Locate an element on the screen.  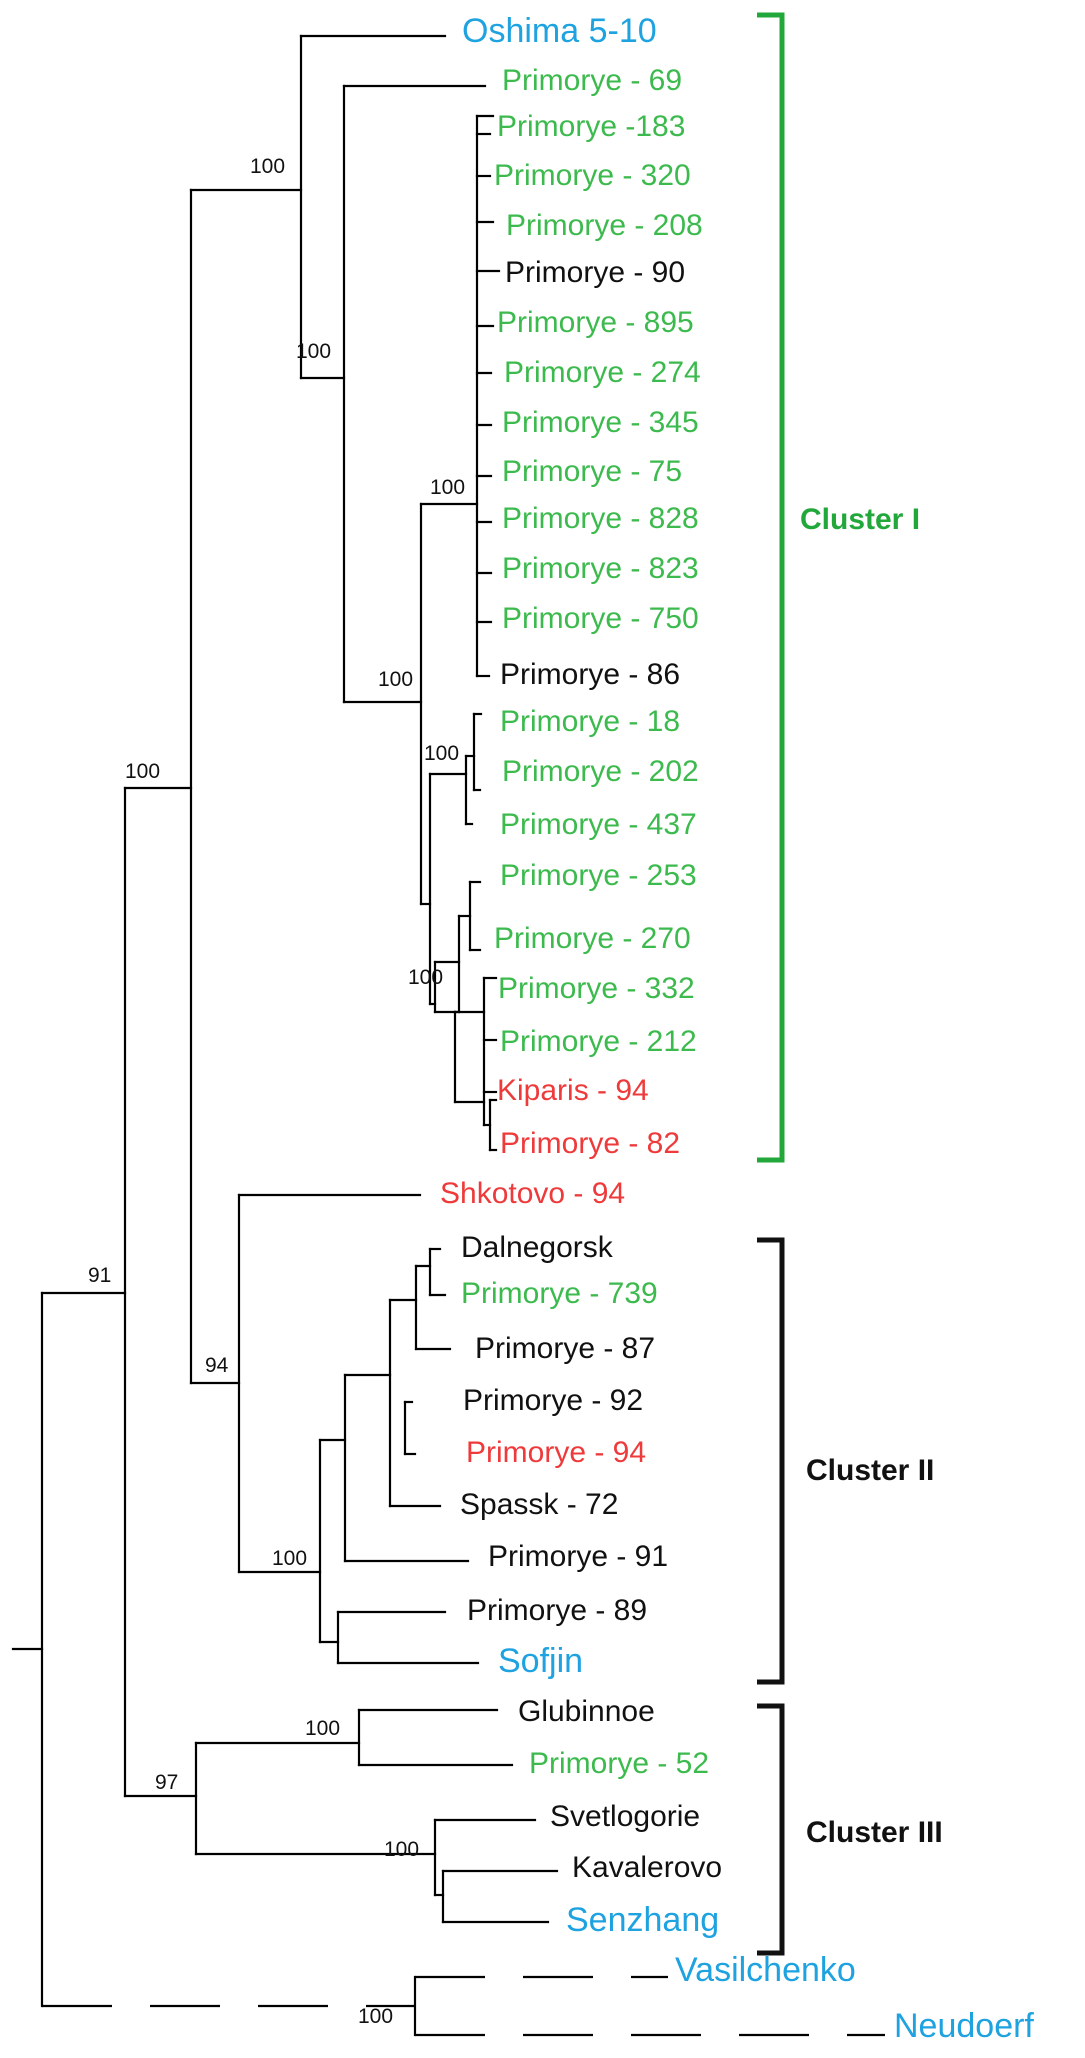
bootstrap-value: 94 is located at coordinates (217, 1365).